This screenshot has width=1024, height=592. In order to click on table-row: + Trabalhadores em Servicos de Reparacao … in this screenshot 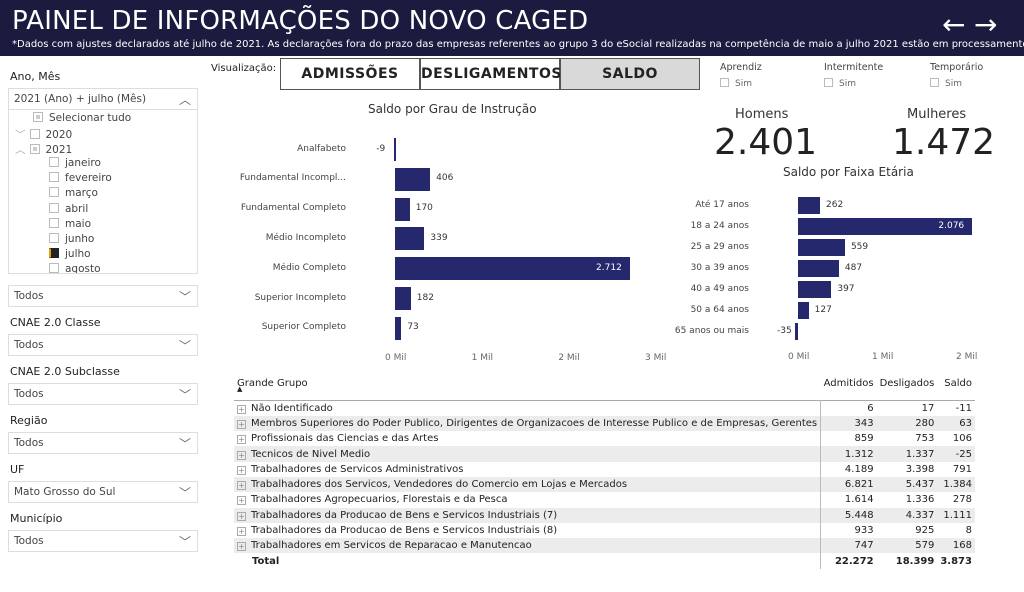, I will do `click(604, 546)`.